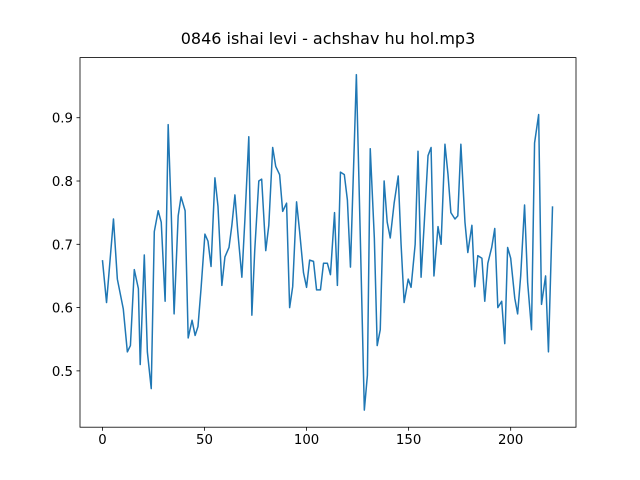 The image size is (640, 480). What do you see at coordinates (62, 182) in the screenshot?
I see `y-tick-label: 0.8` at bounding box center [62, 182].